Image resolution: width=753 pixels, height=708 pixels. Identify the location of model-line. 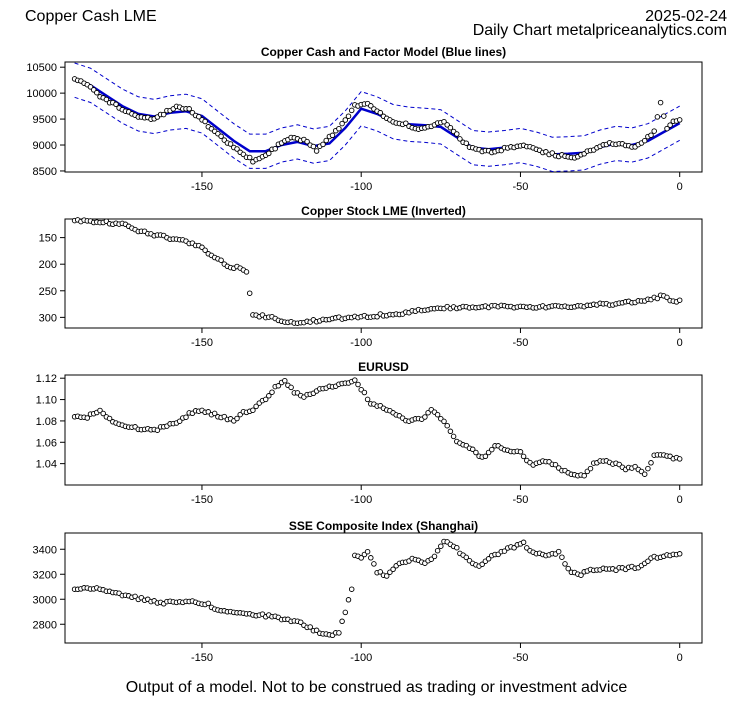
(377, 117).